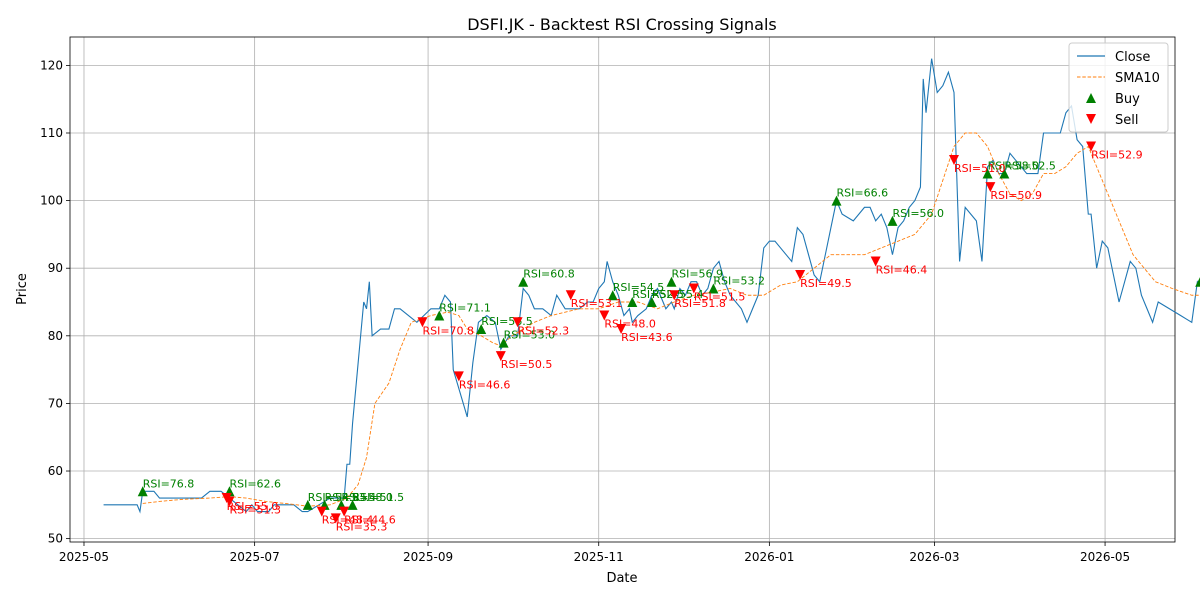 The width and height of the screenshot is (1200, 604). What do you see at coordinates (362, 526) in the screenshot?
I see `sell-rsi-label: RSI=35.3` at bounding box center [362, 526].